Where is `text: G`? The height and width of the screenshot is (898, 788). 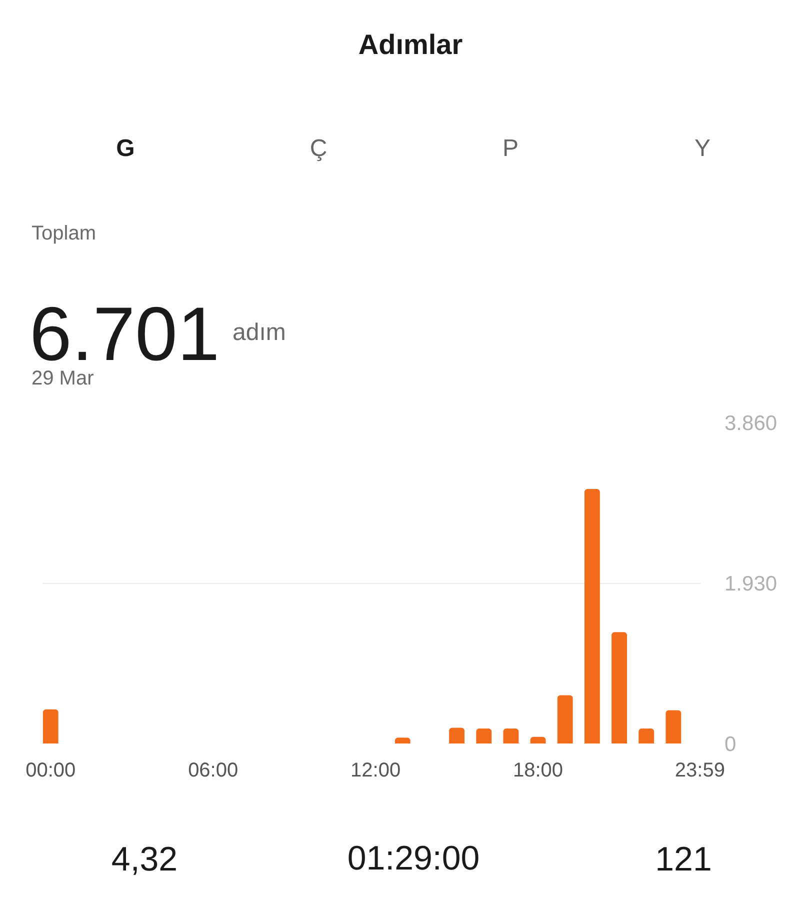 text: G is located at coordinates (125, 148).